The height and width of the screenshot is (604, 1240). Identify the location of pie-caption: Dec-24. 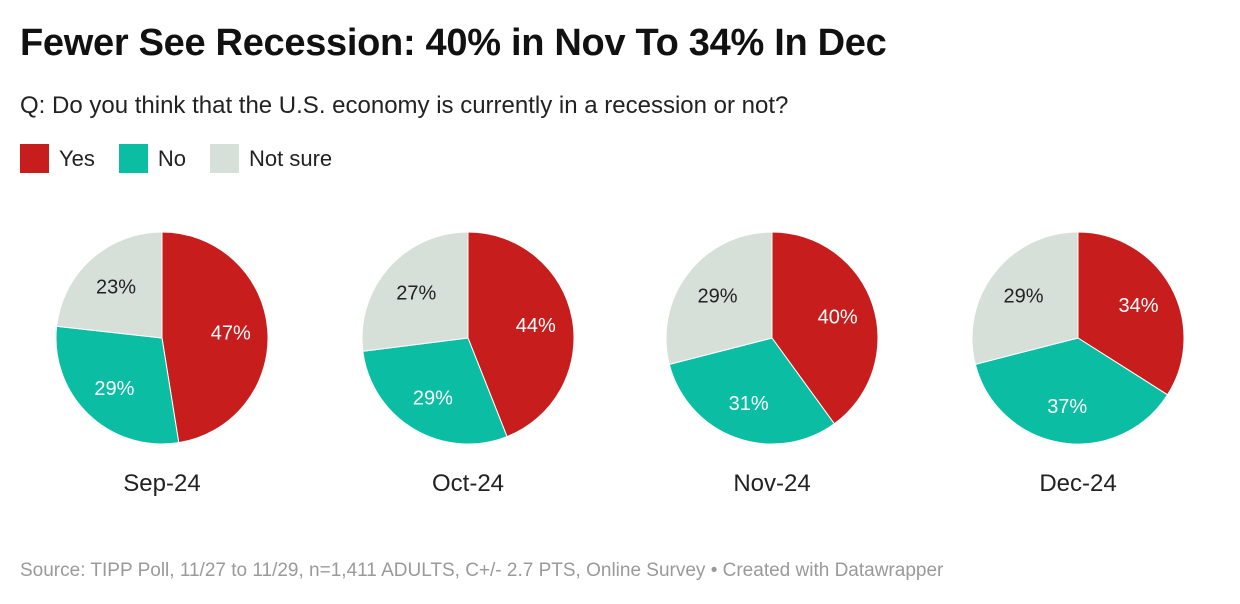
(1077, 483).